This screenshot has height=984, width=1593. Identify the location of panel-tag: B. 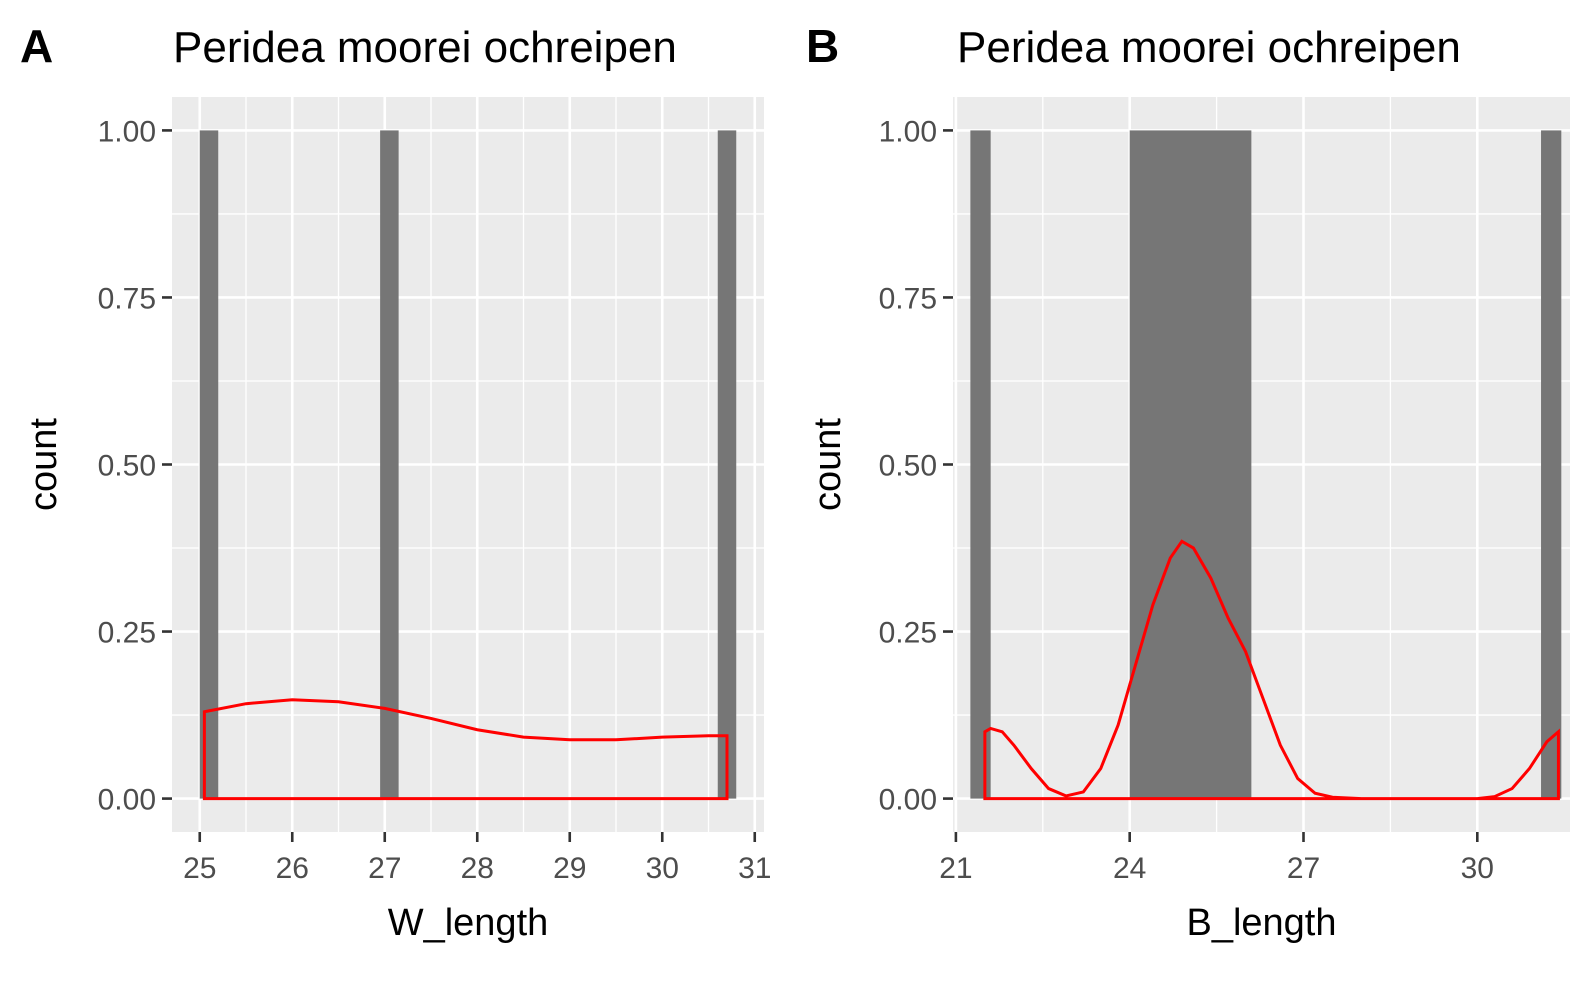
(822, 46).